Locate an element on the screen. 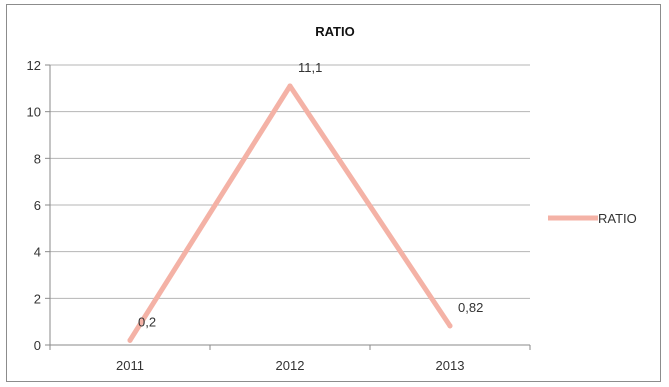 The image size is (669, 387). legend: RATIO is located at coordinates (592, 218).